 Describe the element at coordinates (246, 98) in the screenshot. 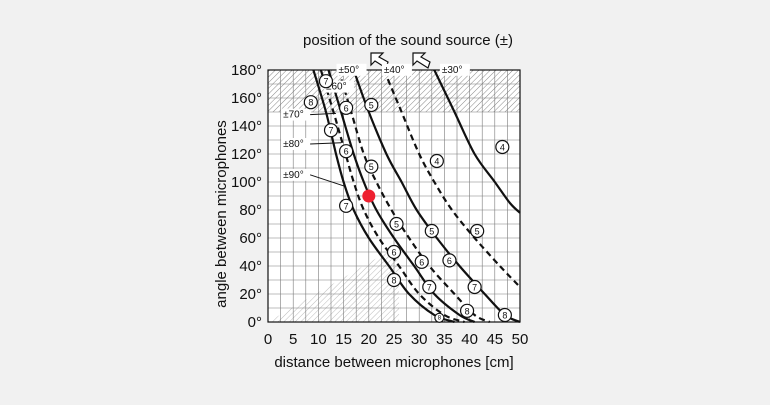

I see `y-tick-label: 160°` at that location.